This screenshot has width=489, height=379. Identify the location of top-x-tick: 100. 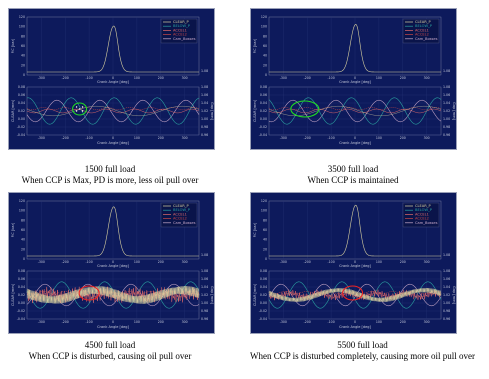
(379, 78).